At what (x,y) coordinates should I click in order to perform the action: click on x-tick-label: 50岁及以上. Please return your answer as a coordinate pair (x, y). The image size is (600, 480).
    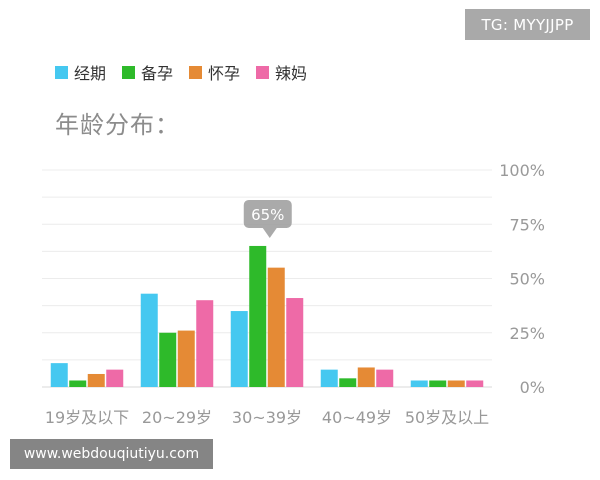
    Looking at the image, I should click on (447, 417).